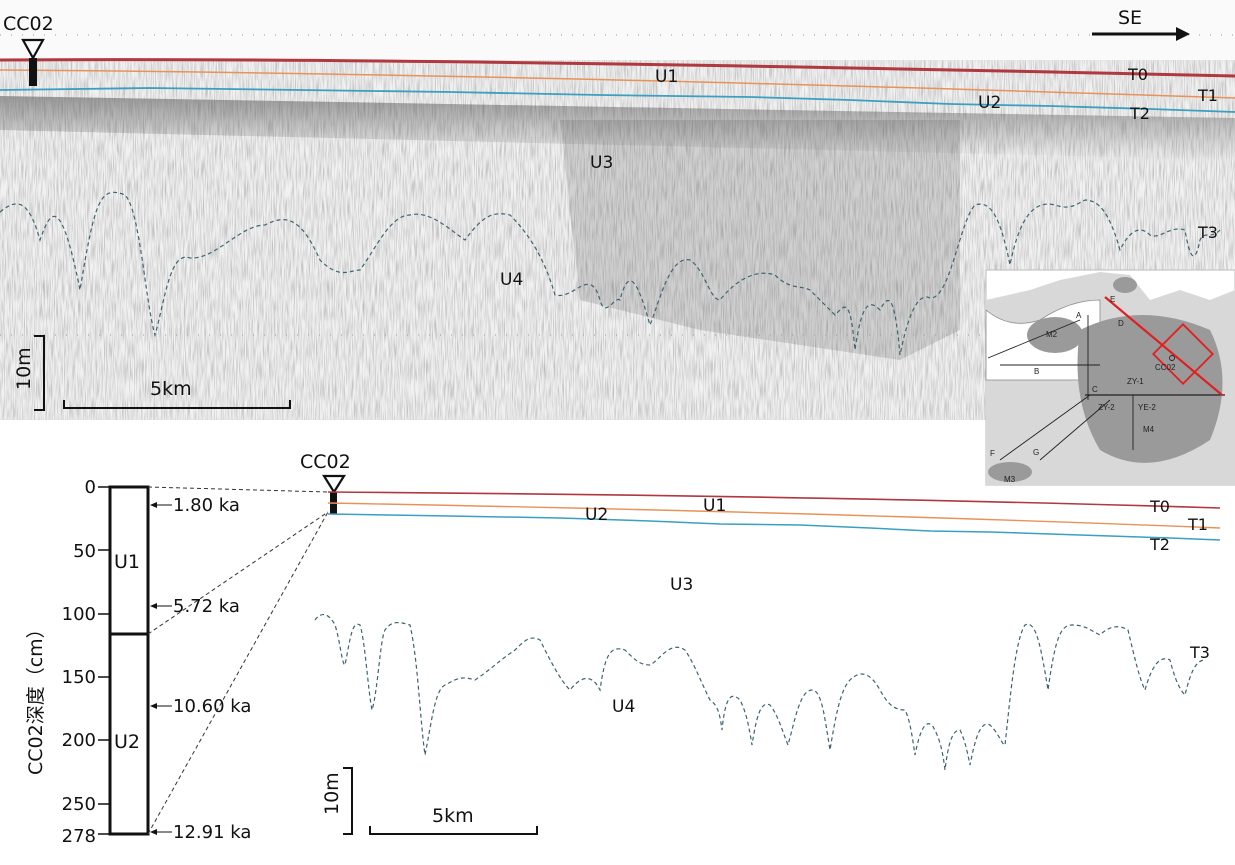  Describe the element at coordinates (79, 836) in the screenshot. I see `core-tick-278: 278` at that location.